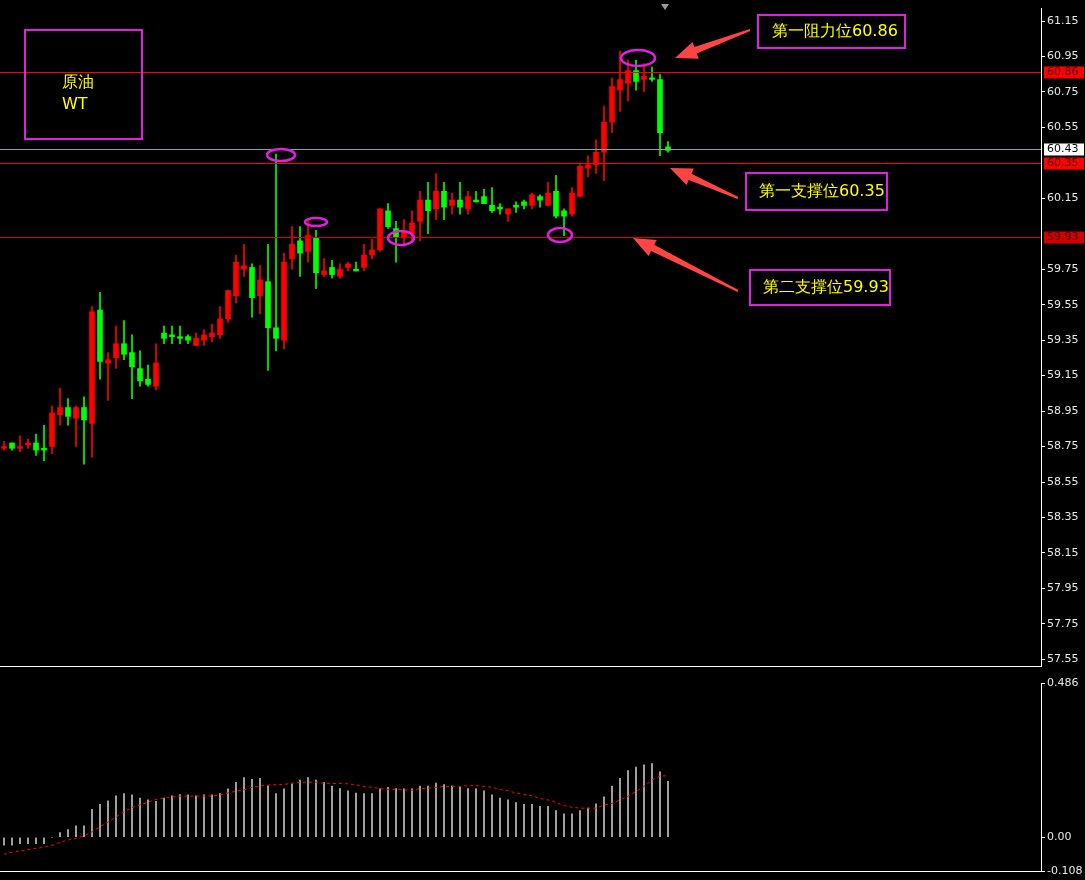 This screenshot has width=1085, height=880. What do you see at coordinates (1063, 237) in the screenshot?
I see `ref-line-label: 59.93` at bounding box center [1063, 237].